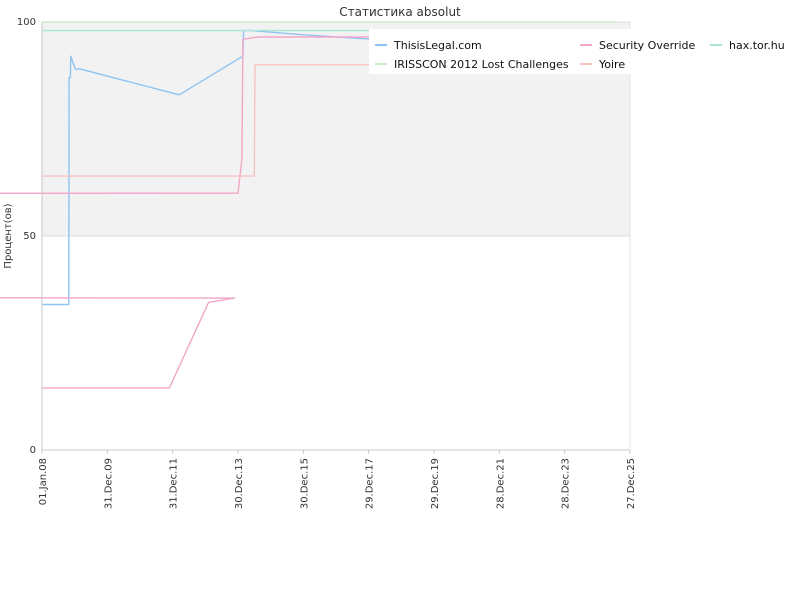 The height and width of the screenshot is (600, 800). What do you see at coordinates (400, 12) in the screenshot?
I see `chart-title: Статистика absolut` at bounding box center [400, 12].